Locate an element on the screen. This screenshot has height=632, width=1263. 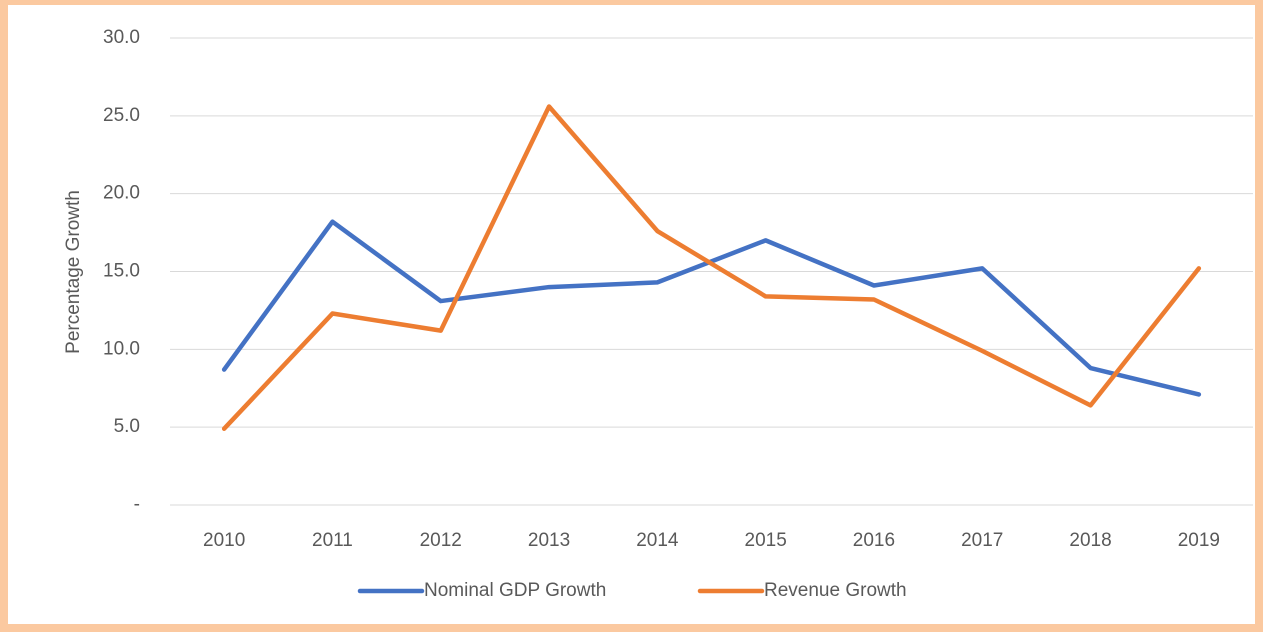
x-tick-label: 2016 is located at coordinates (874, 540).